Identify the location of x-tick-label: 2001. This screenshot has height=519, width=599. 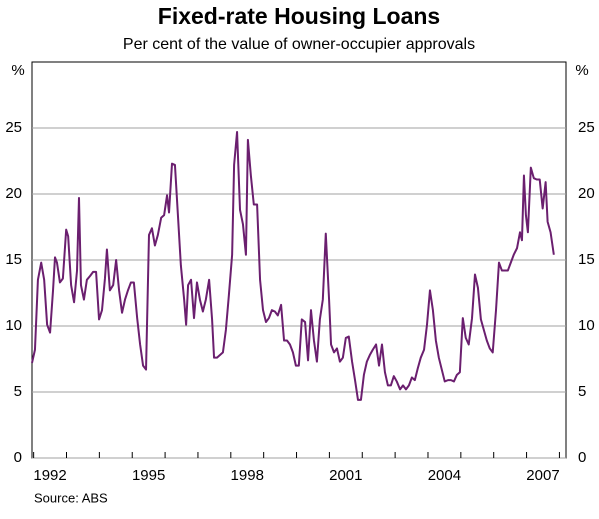
(345, 475).